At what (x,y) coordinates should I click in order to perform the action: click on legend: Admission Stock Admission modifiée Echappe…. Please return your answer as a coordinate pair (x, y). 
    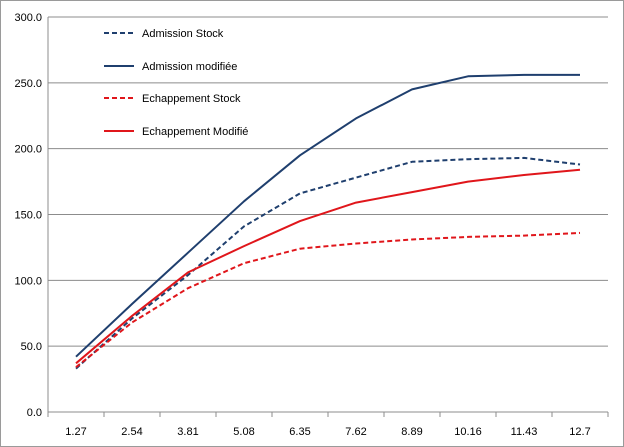
    Looking at the image, I should click on (176, 83).